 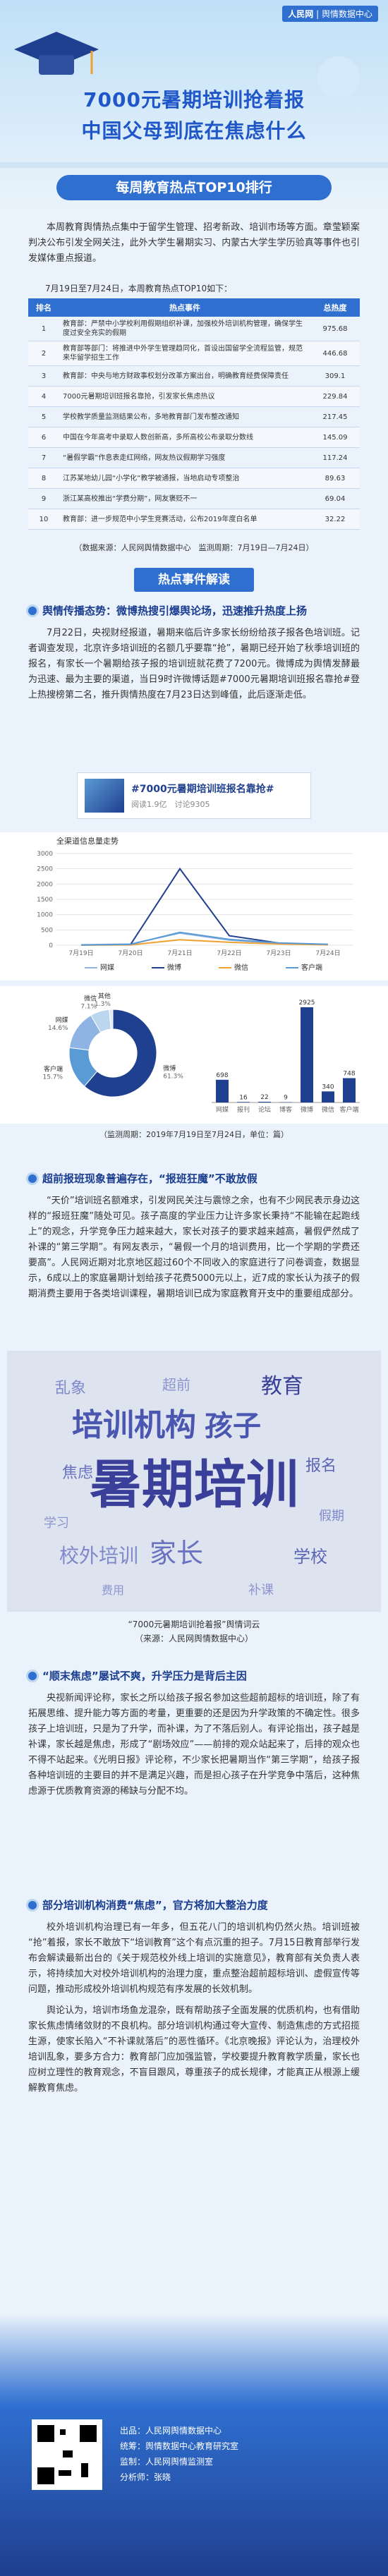 What do you see at coordinates (194, 1484) in the screenshot?
I see `cloud-word: 暑期培训` at bounding box center [194, 1484].